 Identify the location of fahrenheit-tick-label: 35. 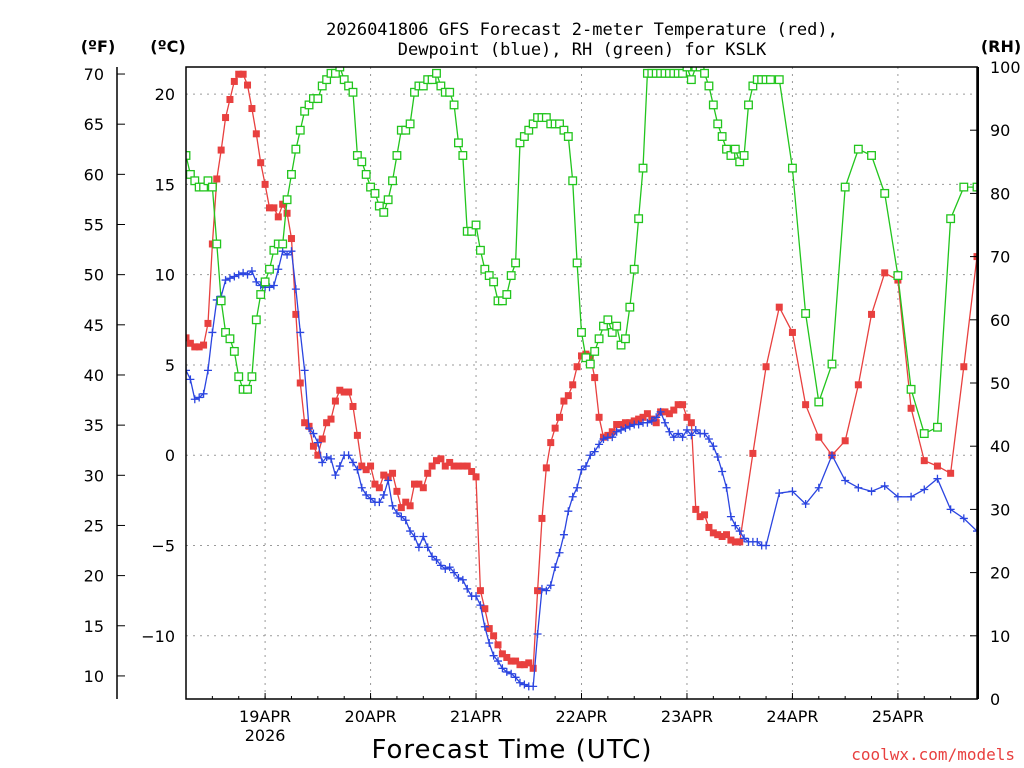
(94, 425).